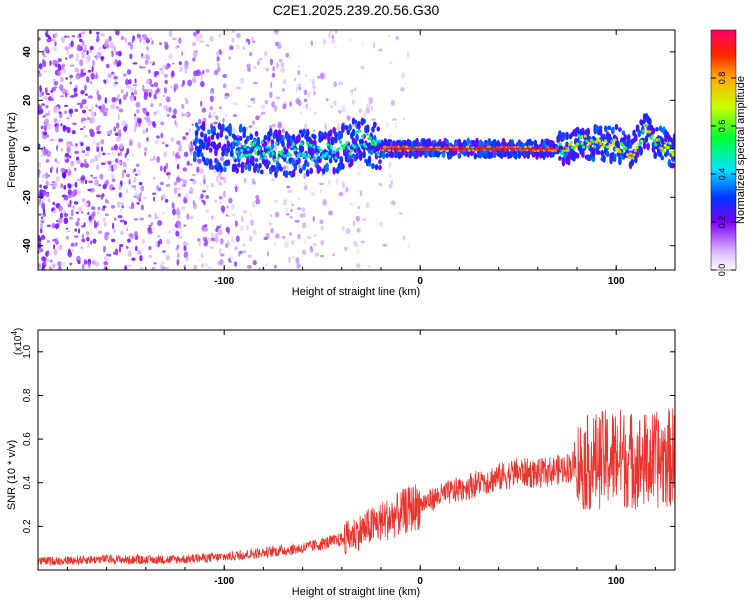 The height and width of the screenshot is (600, 750). I want to click on y-tick-label: 40, so click(27, 52).